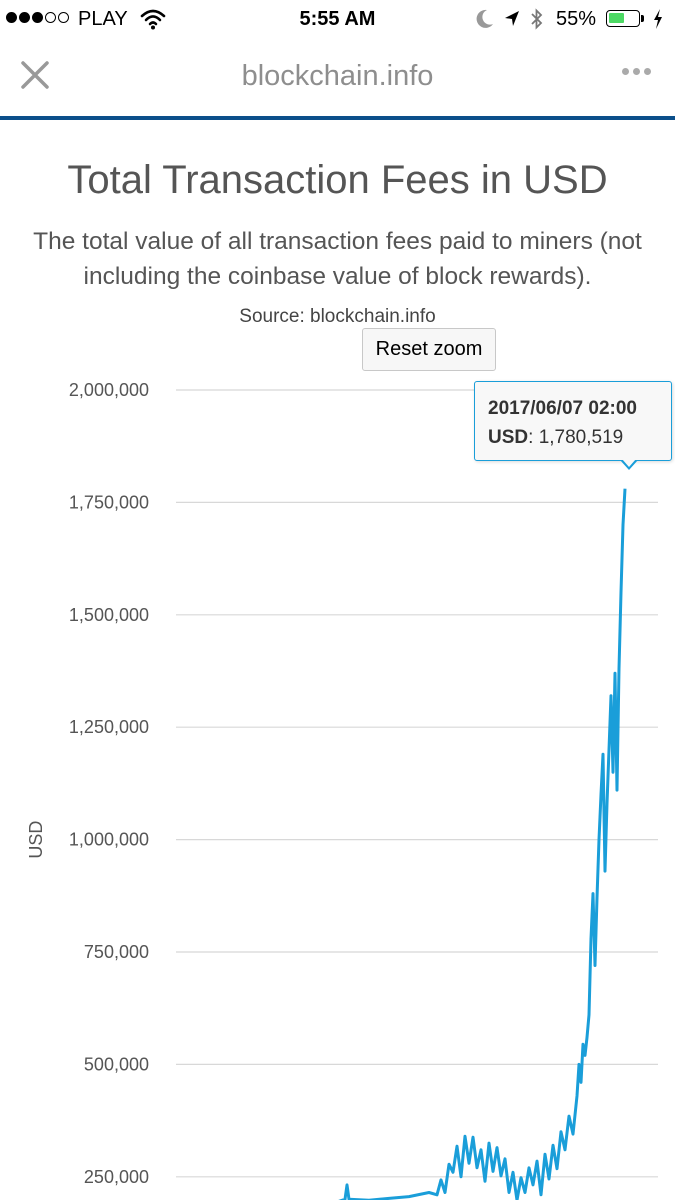 This screenshot has height=1200, width=675. Describe the element at coordinates (485, 22) in the screenshot. I see `do-not-disturb-icon` at that location.